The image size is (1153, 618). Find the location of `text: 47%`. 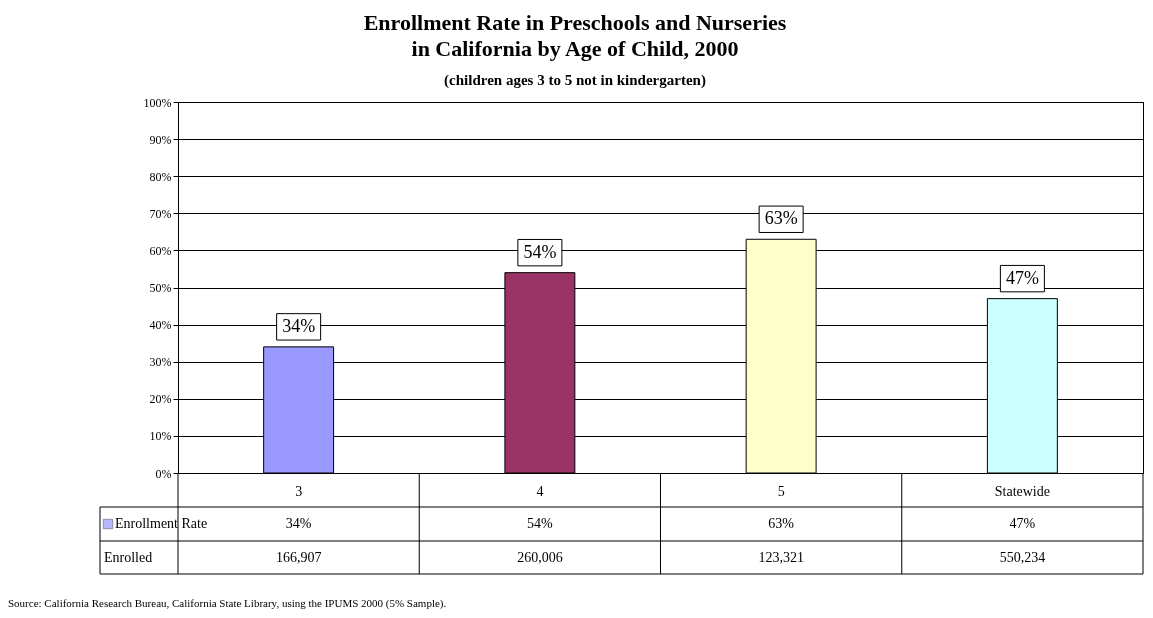

text: 47% is located at coordinates (1022, 277).